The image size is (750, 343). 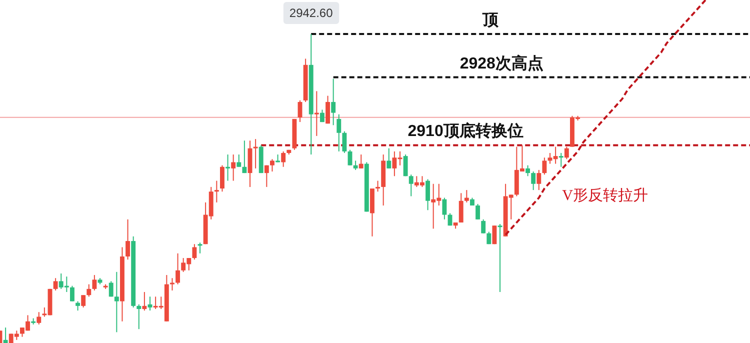 What do you see at coordinates (502, 62) in the screenshot?
I see `ref-line-label: 2928次高点` at bounding box center [502, 62].